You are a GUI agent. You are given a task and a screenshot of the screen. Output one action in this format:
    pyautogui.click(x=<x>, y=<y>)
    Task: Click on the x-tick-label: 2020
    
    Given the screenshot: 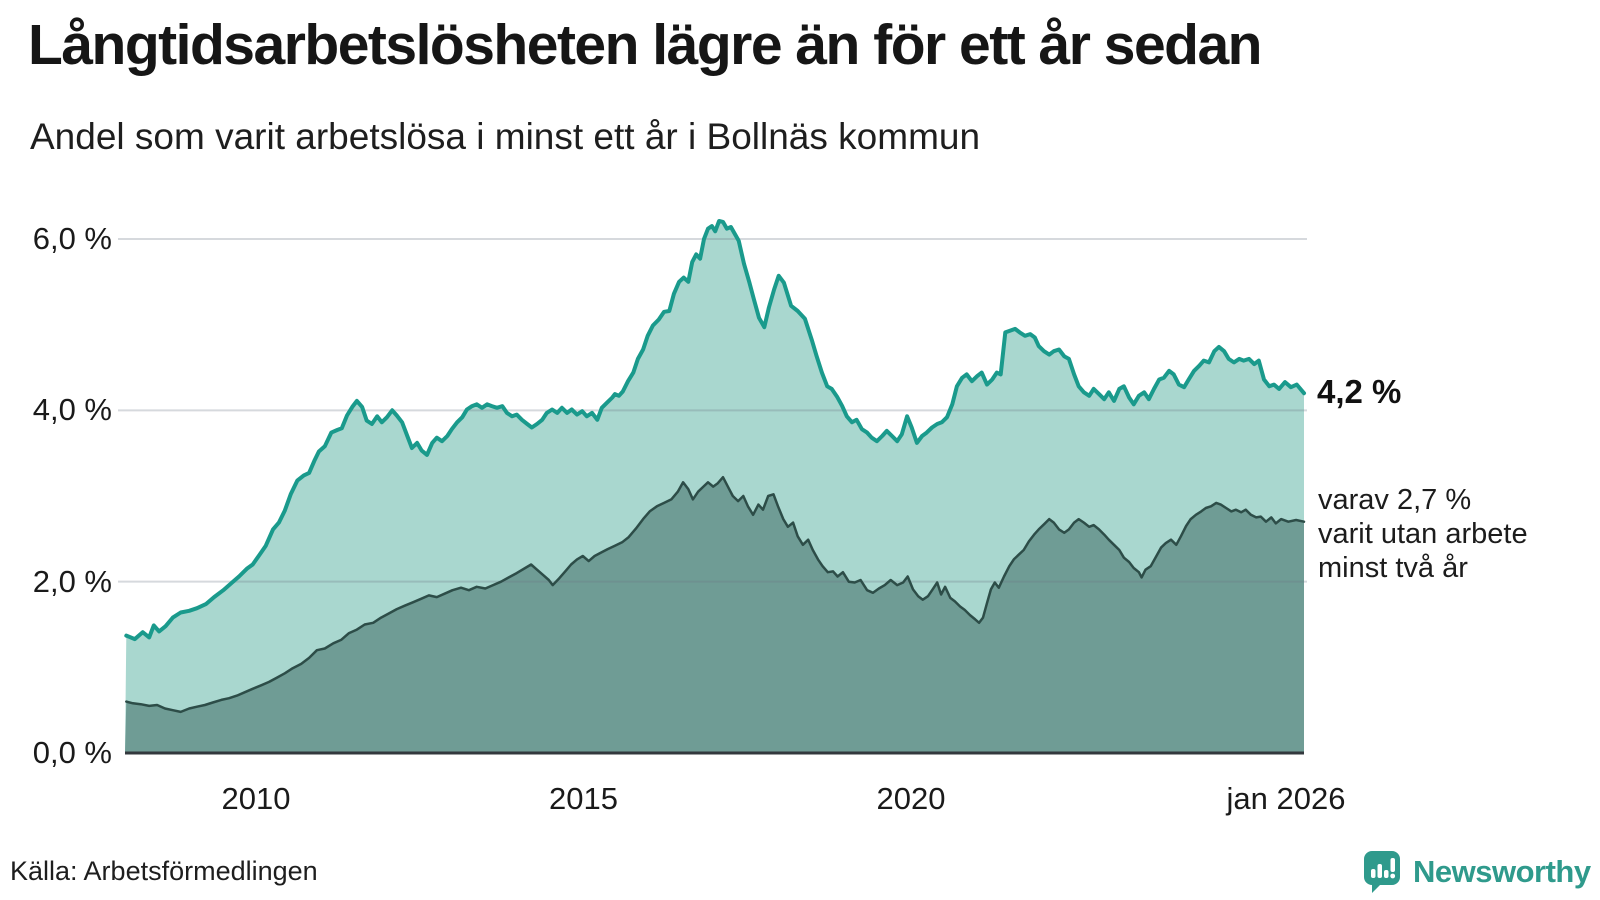 What is the action you would take?
    pyautogui.click(x=911, y=798)
    